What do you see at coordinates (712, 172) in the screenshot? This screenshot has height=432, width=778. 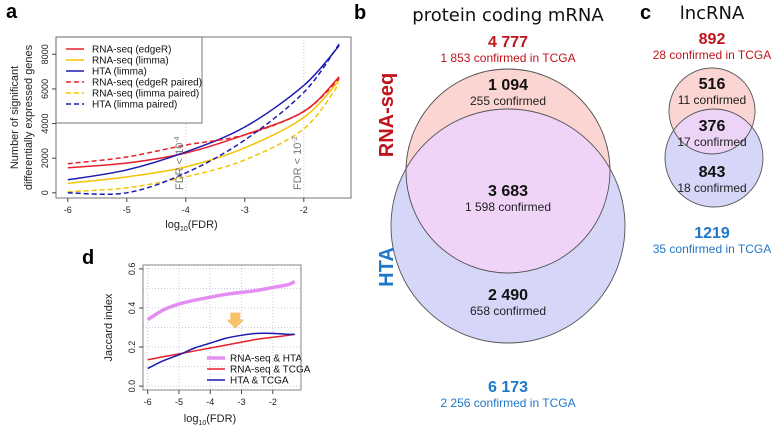 I see `region-count-hta_only: 843` at bounding box center [712, 172].